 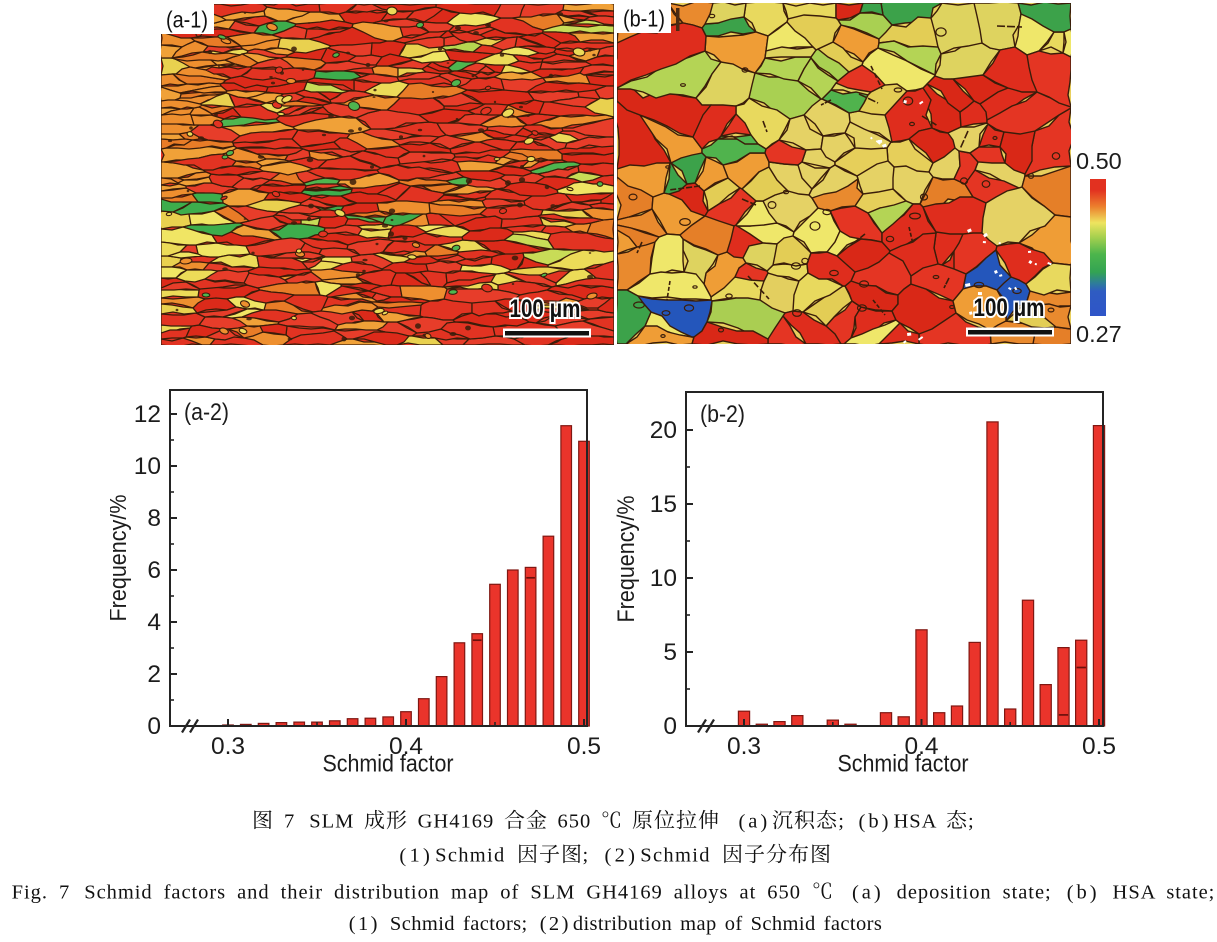 I want to click on svg-text: 2, so click(x=154, y=674).